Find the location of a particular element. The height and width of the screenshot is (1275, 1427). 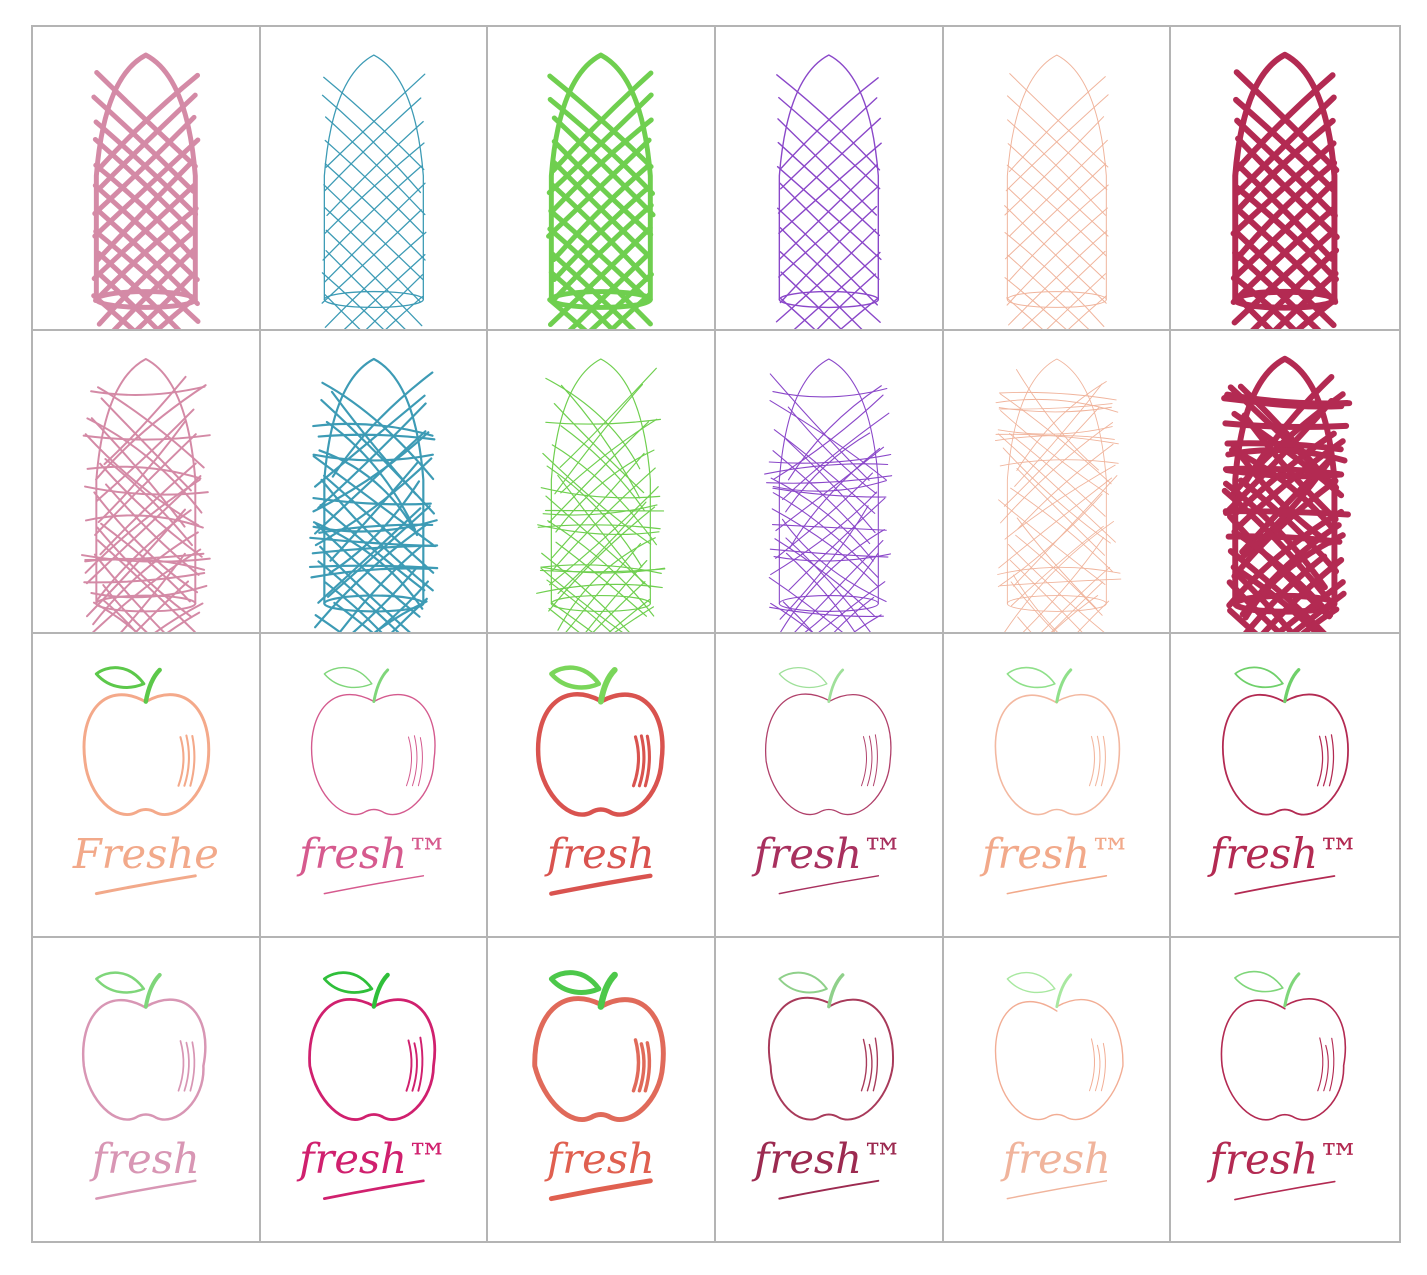

sketch-cell-r2-c1: fresh™ is located at coordinates (374, 786).